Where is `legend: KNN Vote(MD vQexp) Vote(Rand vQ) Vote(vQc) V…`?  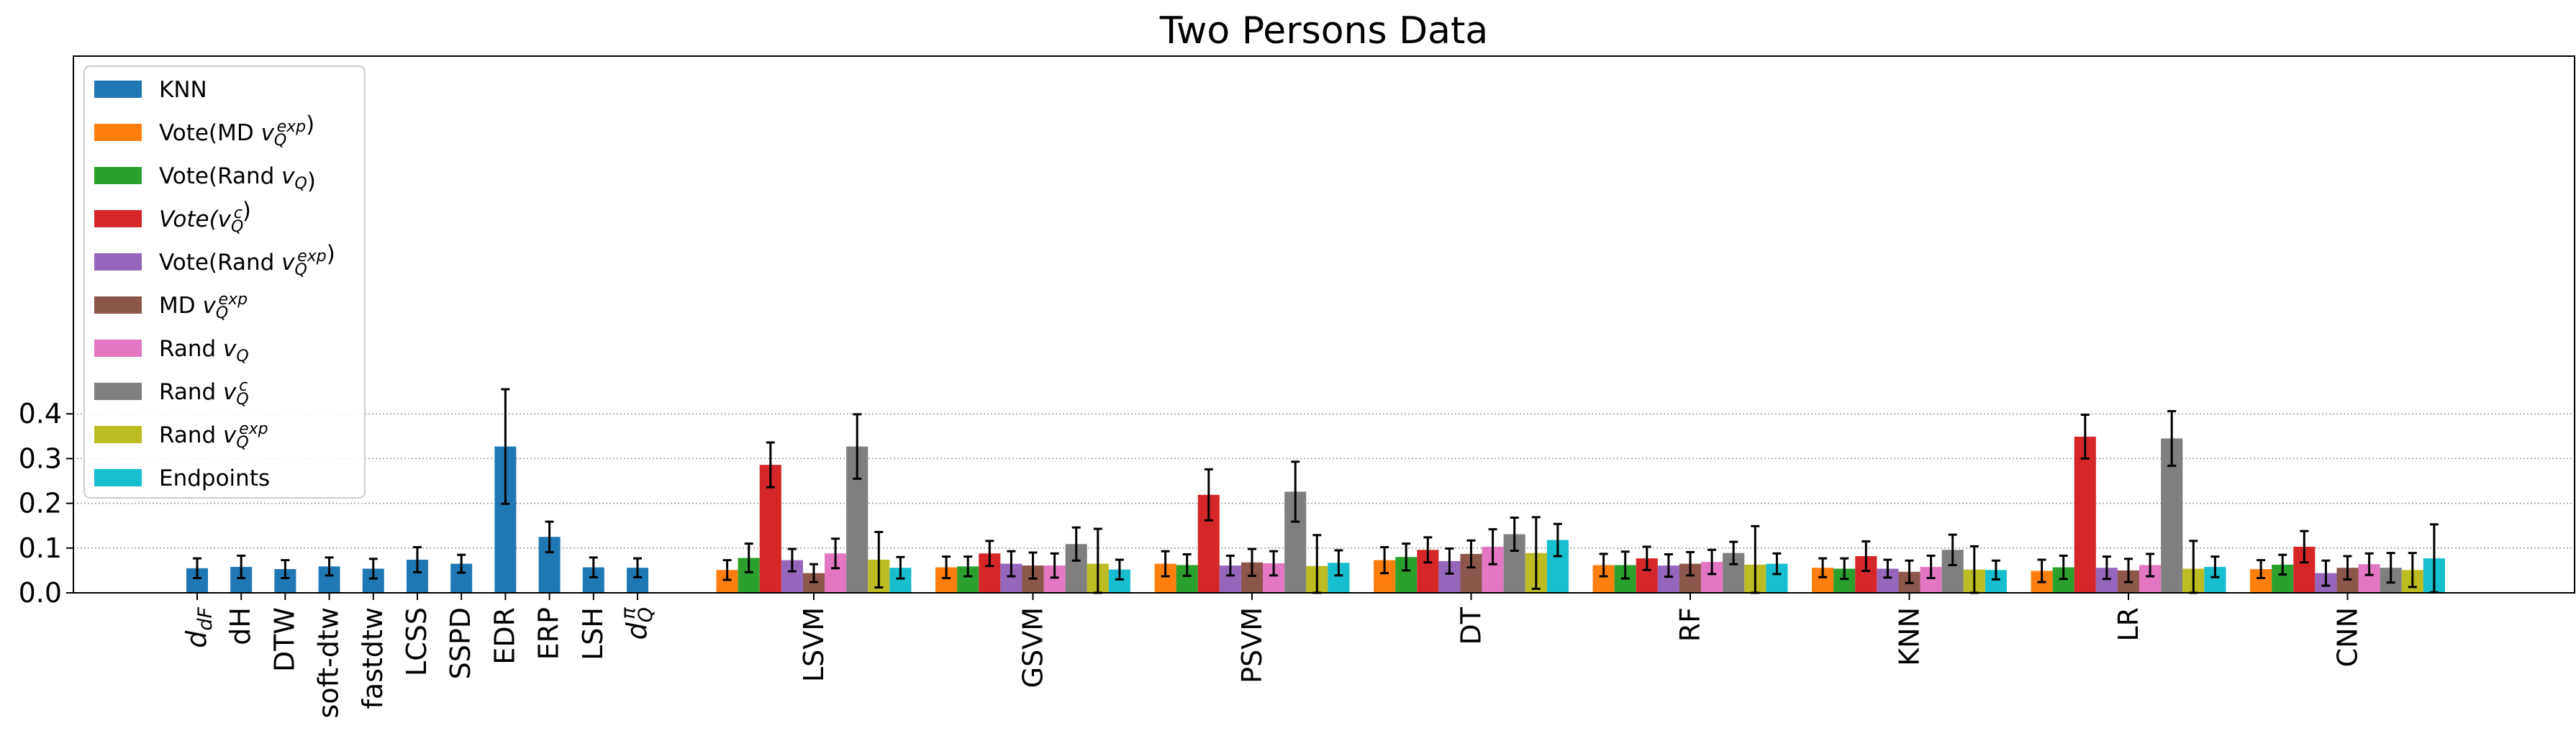
legend: KNN Vote(MD vQexp) Vote(Rand vQ) Vote(vQc) V… is located at coordinates (224, 282).